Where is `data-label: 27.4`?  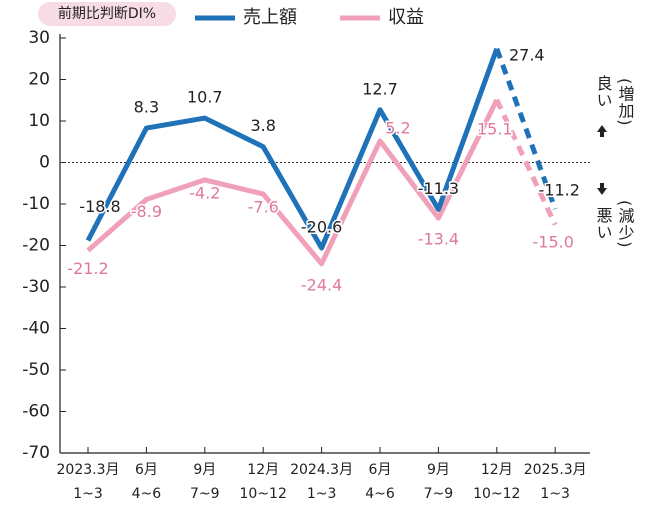 data-label: 27.4 is located at coordinates (527, 54).